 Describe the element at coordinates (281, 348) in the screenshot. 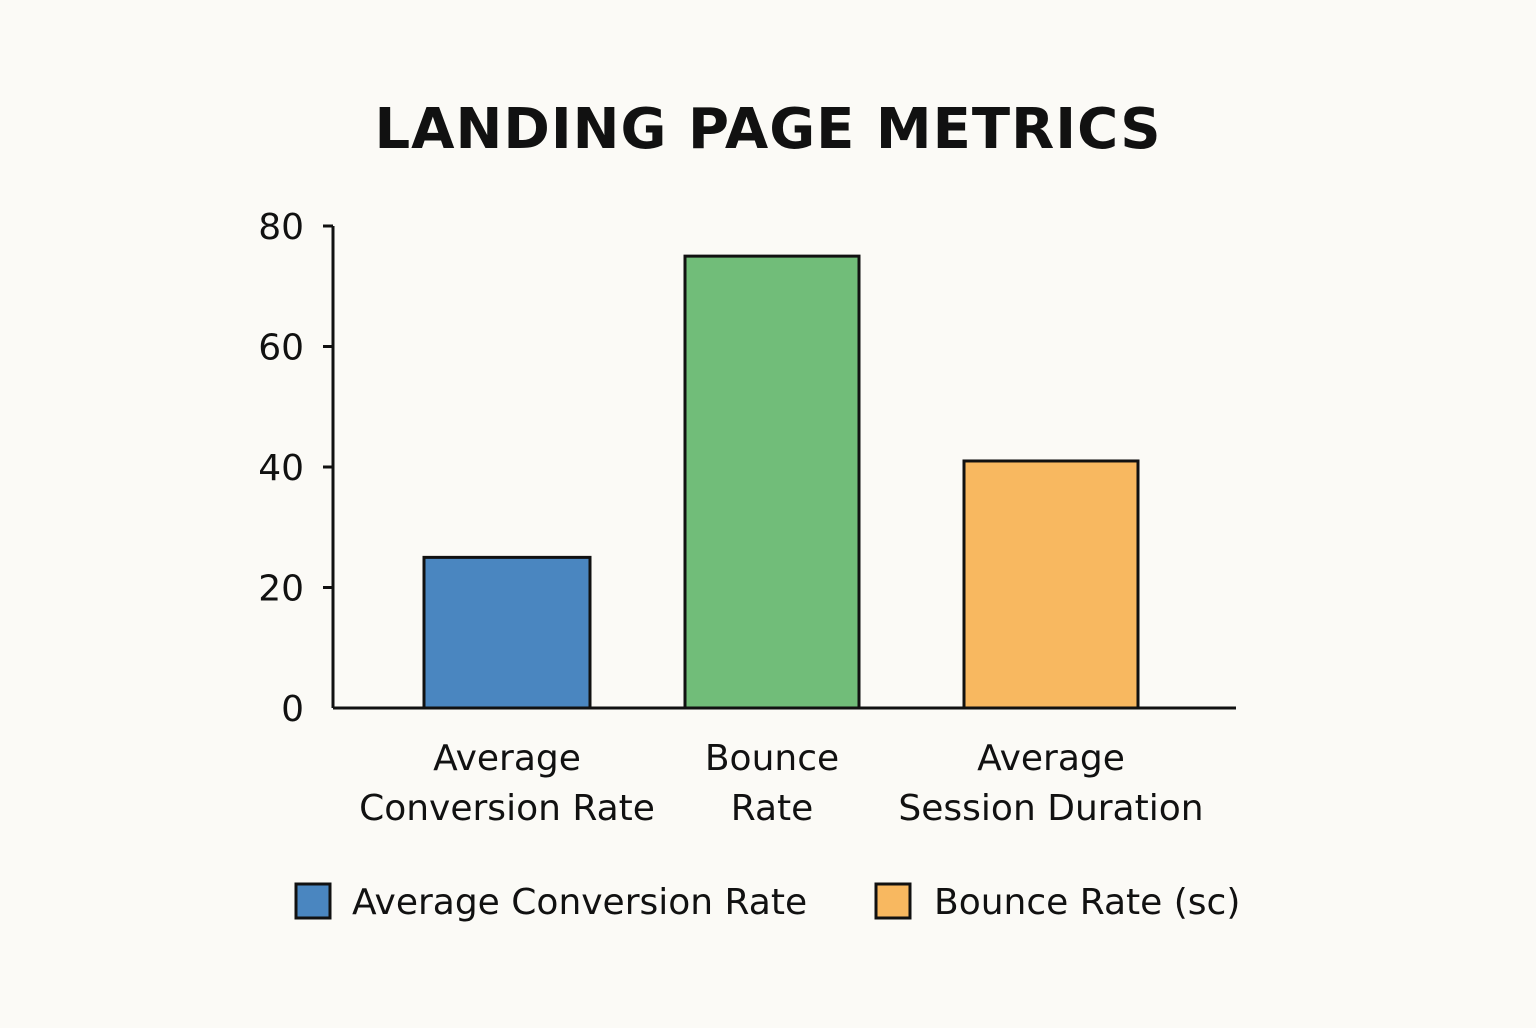

I see `y-tick-label: 60` at that location.